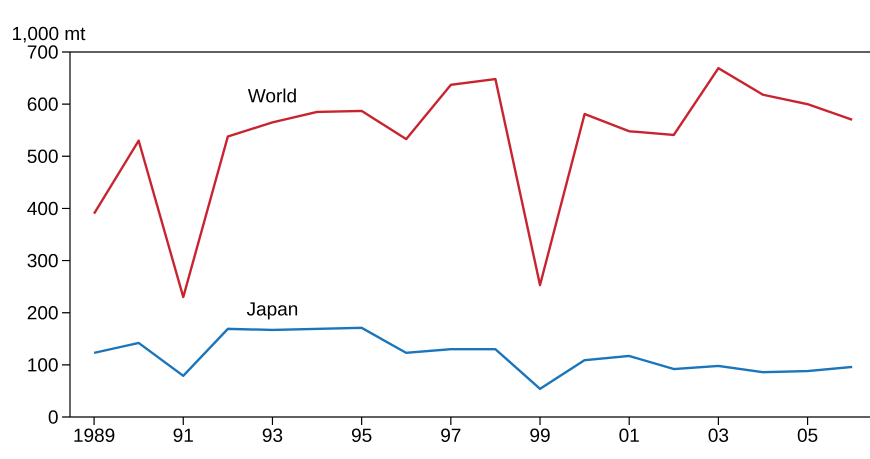 The height and width of the screenshot is (459, 870). I want to click on x-tick-label: 01, so click(629, 435).